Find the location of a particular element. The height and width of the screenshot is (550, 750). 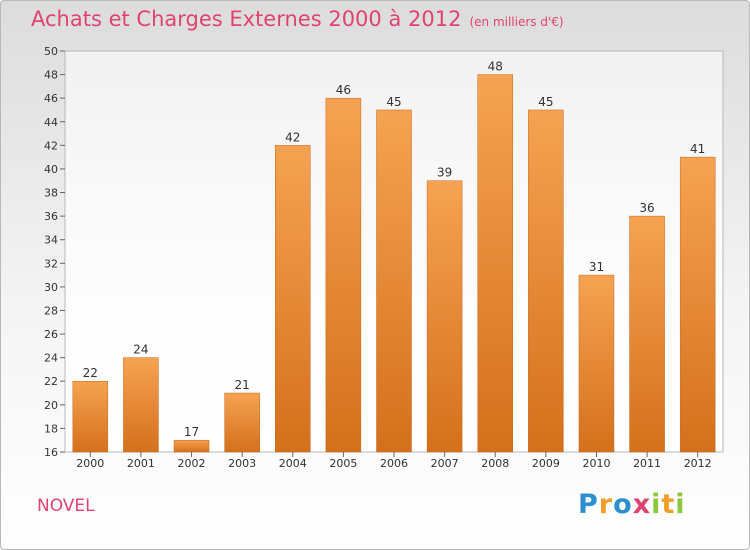

bar-value-label: 39 is located at coordinates (444, 173).